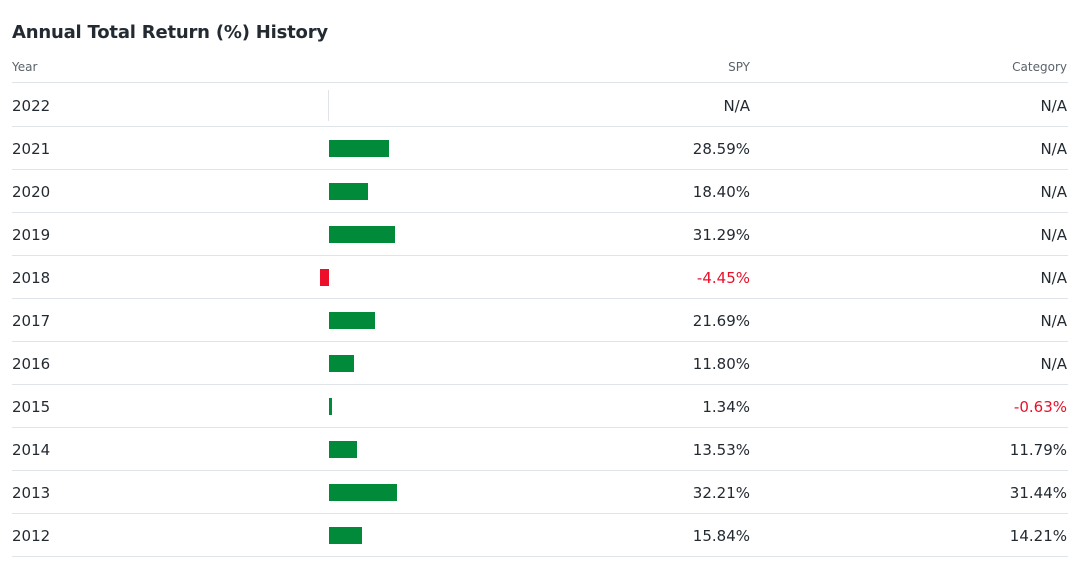 Image resolution: width=1090 pixels, height=561 pixels. Describe the element at coordinates (721, 192) in the screenshot. I see `spy-return-cell: 18.40%` at that location.